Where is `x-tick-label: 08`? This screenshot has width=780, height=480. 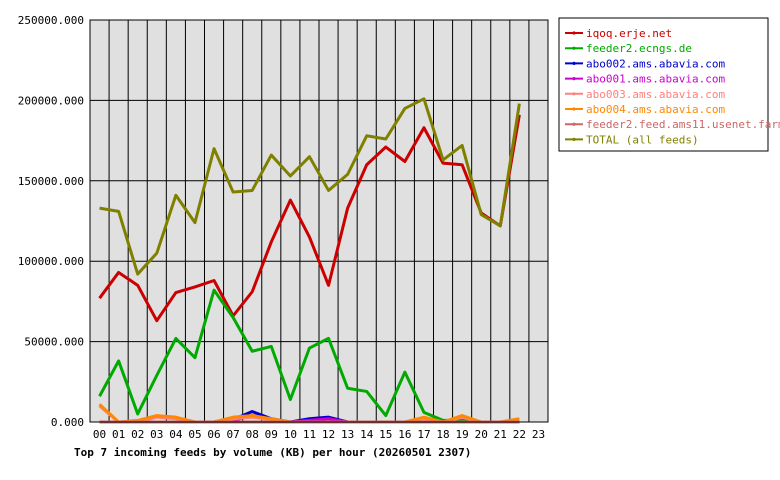
x-tick-label: 08 is located at coordinates (252, 434).